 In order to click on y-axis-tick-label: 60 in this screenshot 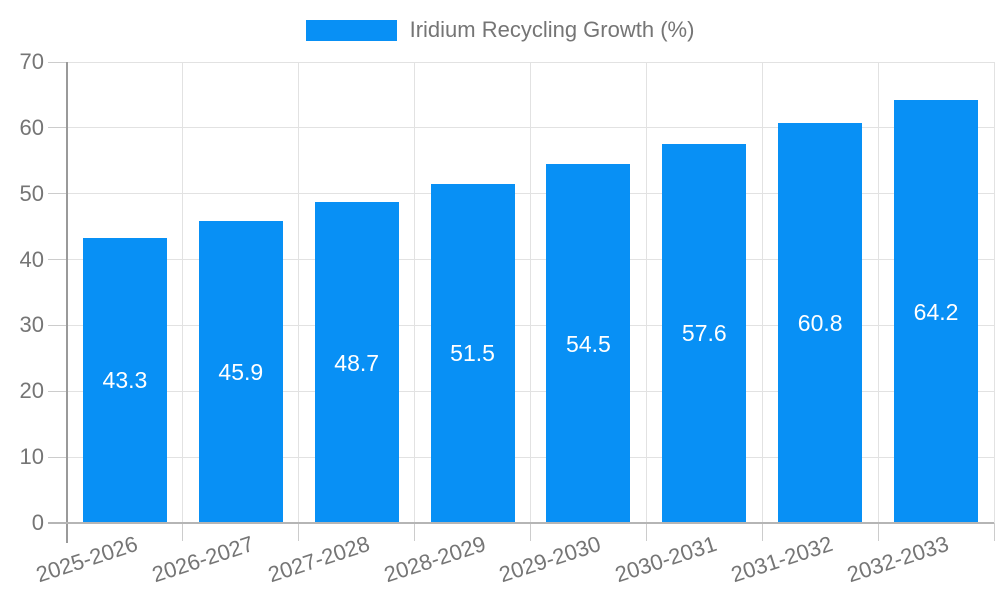, I will do `click(31, 127)`.